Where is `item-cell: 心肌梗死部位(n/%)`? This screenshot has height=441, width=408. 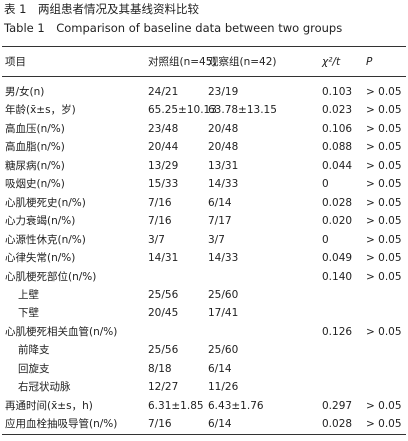 item-cell: 心肌梗死部位(n/%) is located at coordinates (51, 276).